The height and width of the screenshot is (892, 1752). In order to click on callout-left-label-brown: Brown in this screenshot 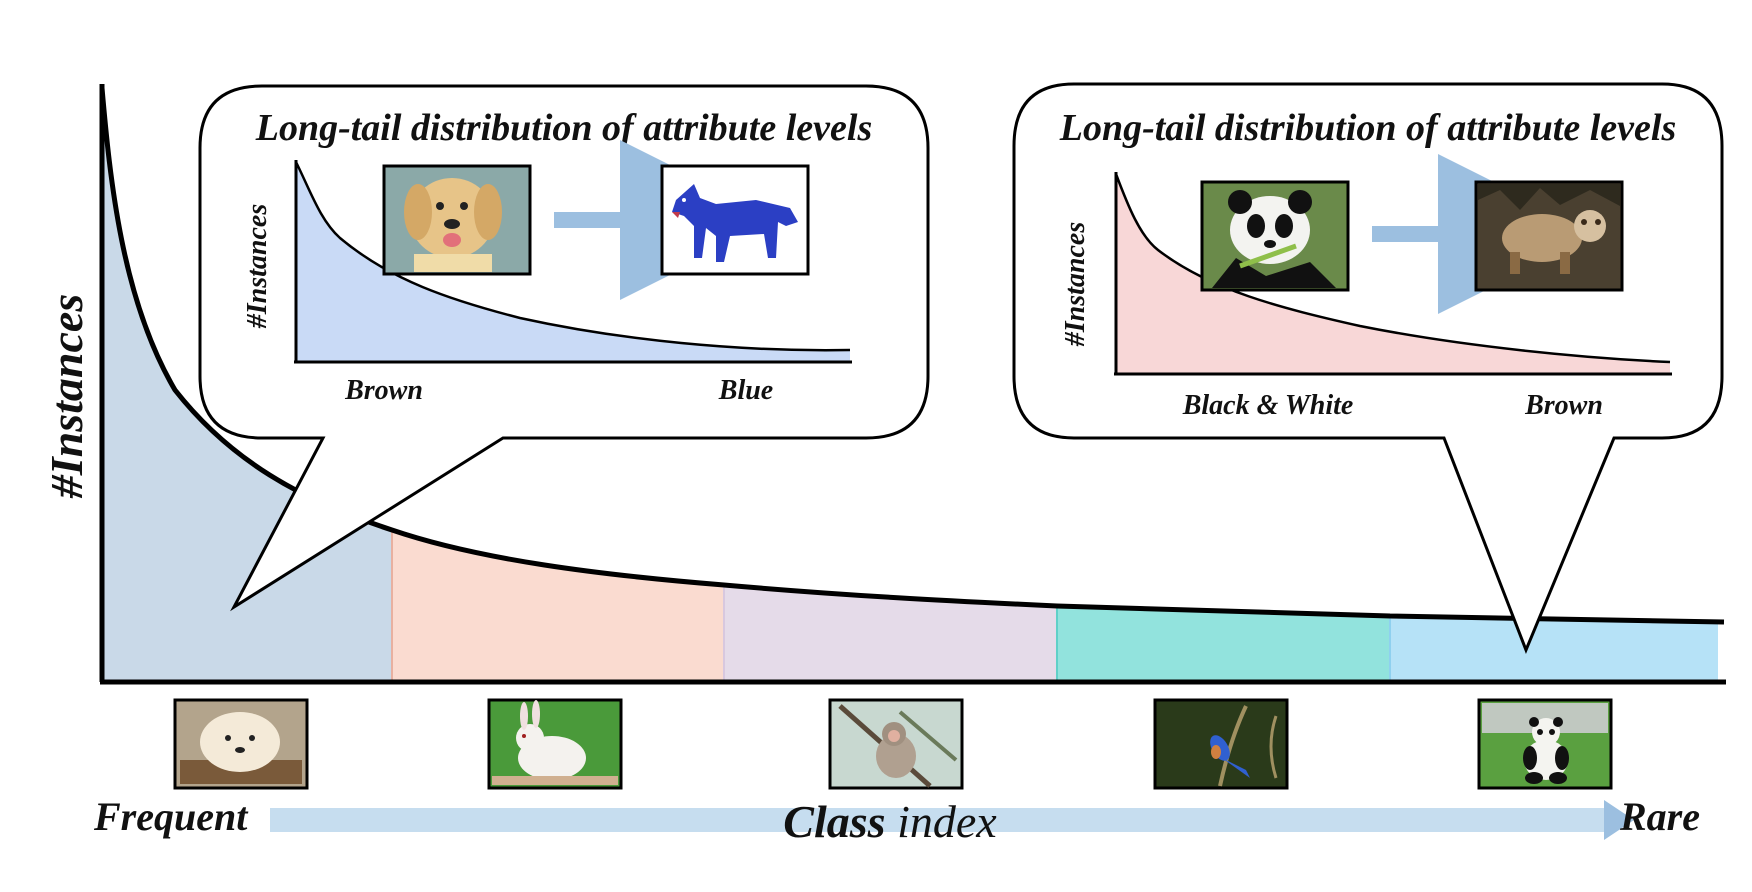, I will do `click(383, 390)`.